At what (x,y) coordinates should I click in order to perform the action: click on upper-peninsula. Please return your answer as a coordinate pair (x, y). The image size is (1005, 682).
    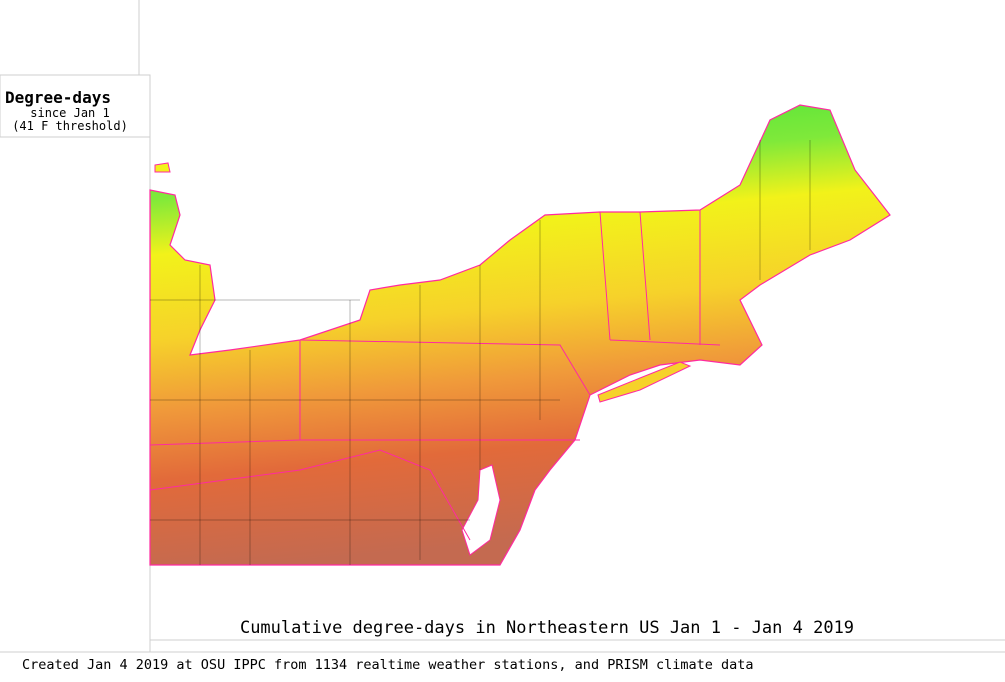
    Looking at the image, I should click on (162, 167).